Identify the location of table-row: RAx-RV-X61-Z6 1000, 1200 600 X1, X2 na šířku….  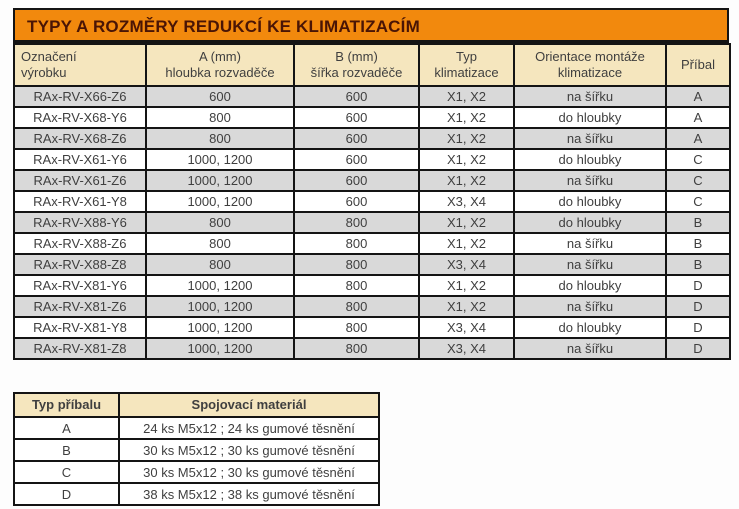
(372, 180).